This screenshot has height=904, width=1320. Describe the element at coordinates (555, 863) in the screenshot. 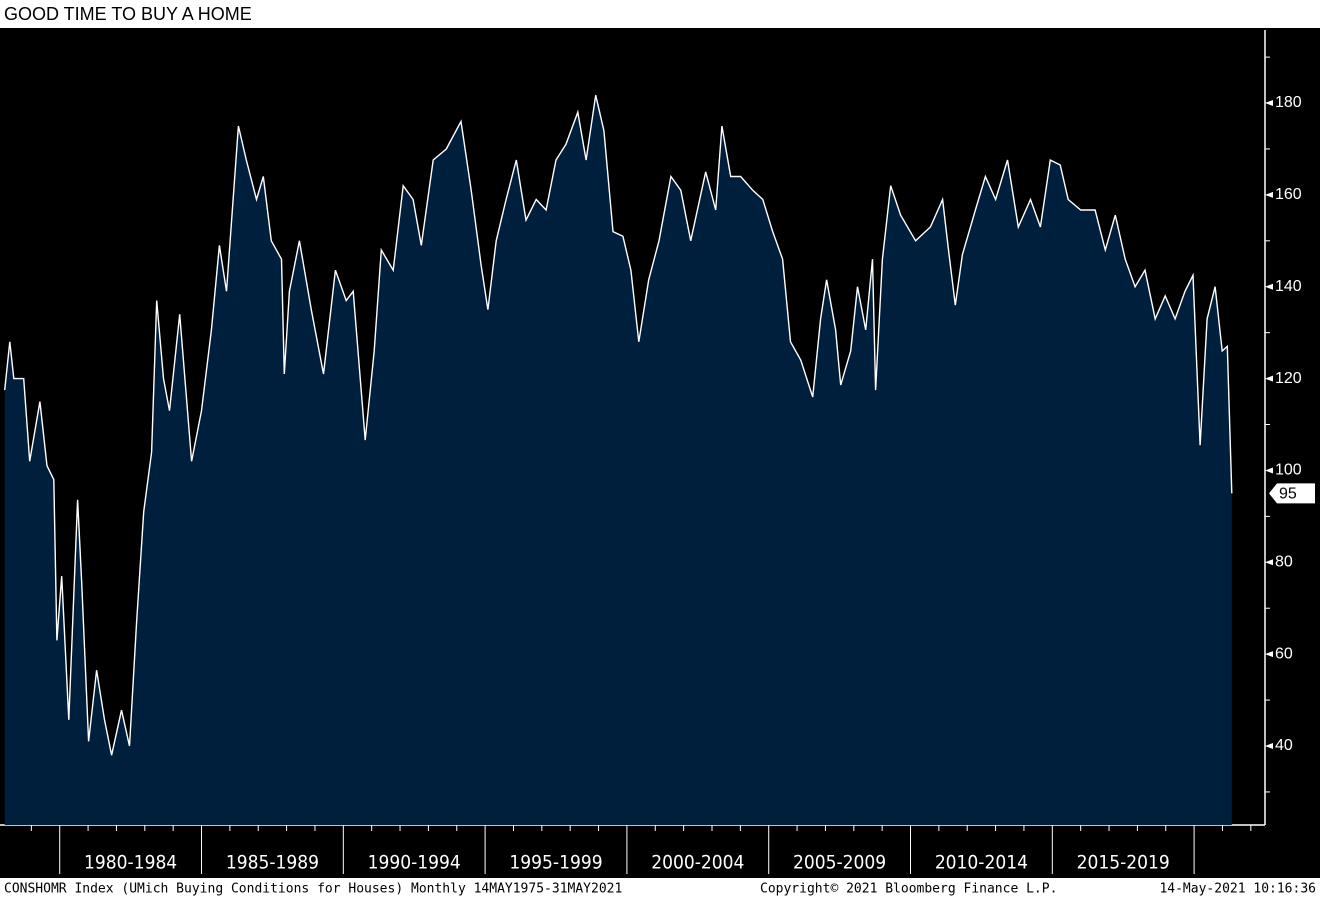

I see `x-tick-label: 1995-1999` at that location.